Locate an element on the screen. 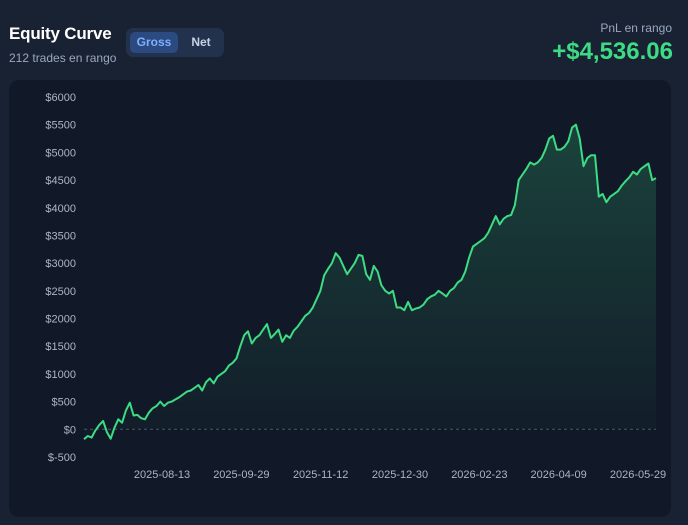  x-tick-label: 2025-12-30 is located at coordinates (400, 475).